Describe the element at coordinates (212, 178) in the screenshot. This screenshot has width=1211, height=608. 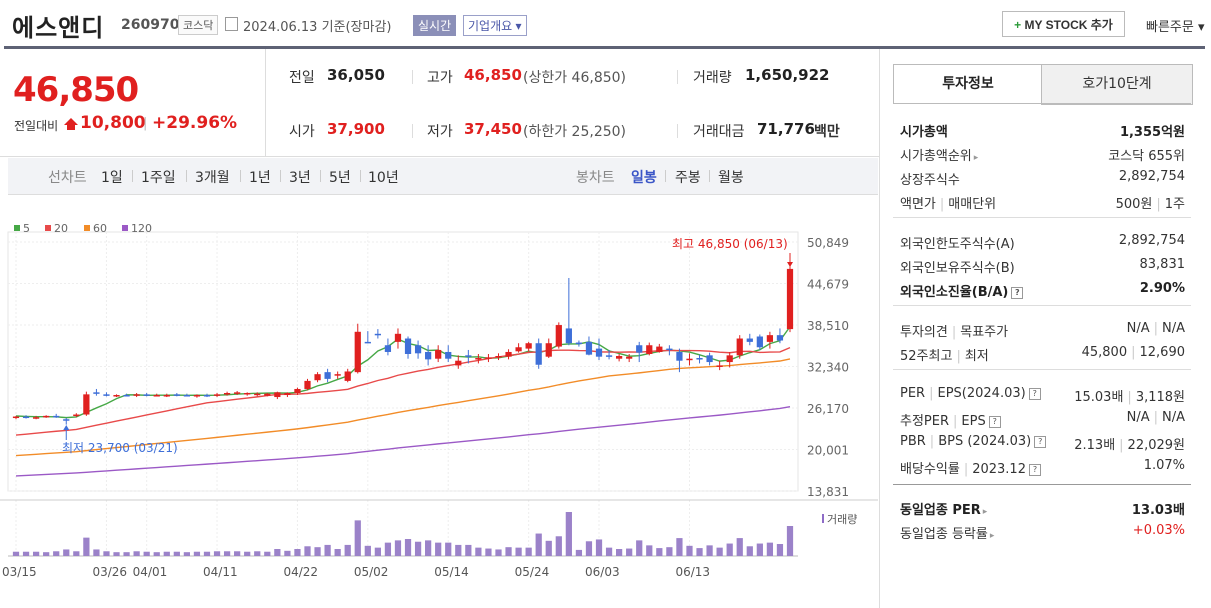
I see `period-3m: 3개월` at that location.